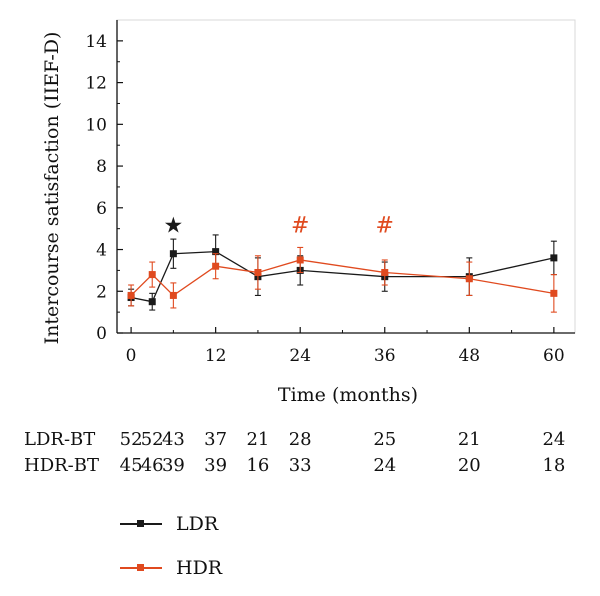 This screenshot has width=600, height=596. I want to click on x-tick-label: 12, so click(216, 356).